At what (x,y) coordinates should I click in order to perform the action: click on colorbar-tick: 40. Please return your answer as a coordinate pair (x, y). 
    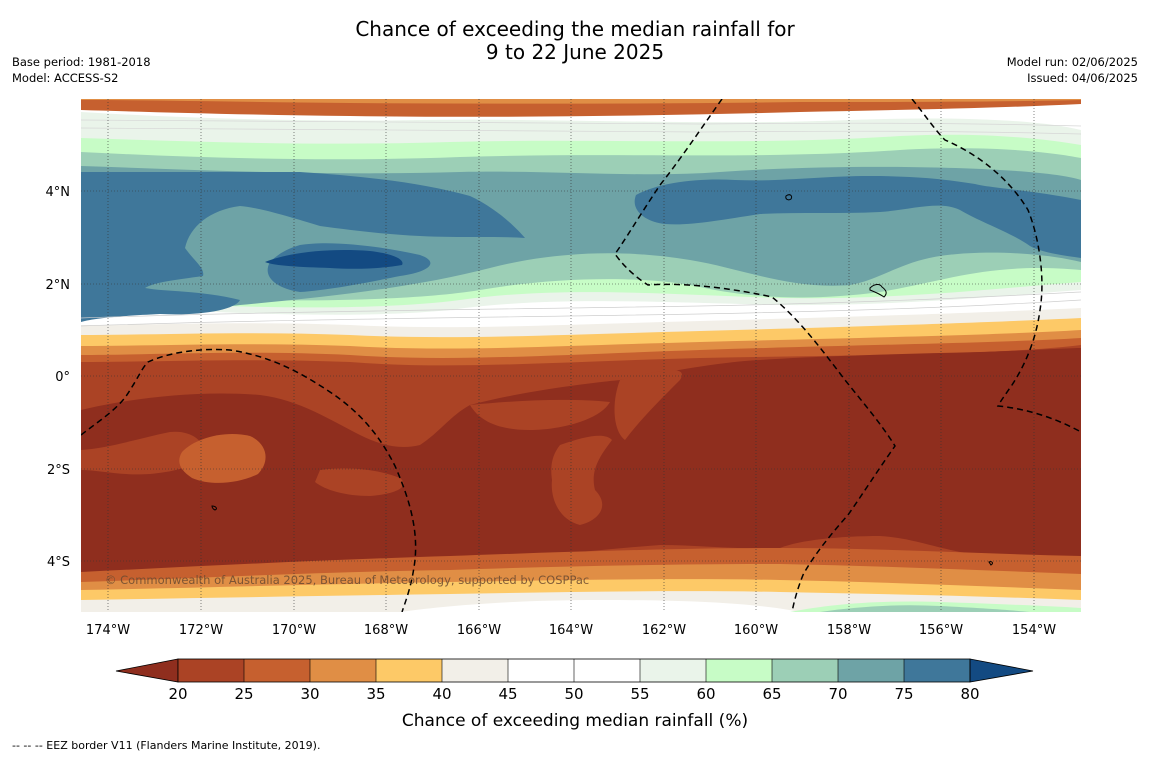
    Looking at the image, I should click on (441, 694).